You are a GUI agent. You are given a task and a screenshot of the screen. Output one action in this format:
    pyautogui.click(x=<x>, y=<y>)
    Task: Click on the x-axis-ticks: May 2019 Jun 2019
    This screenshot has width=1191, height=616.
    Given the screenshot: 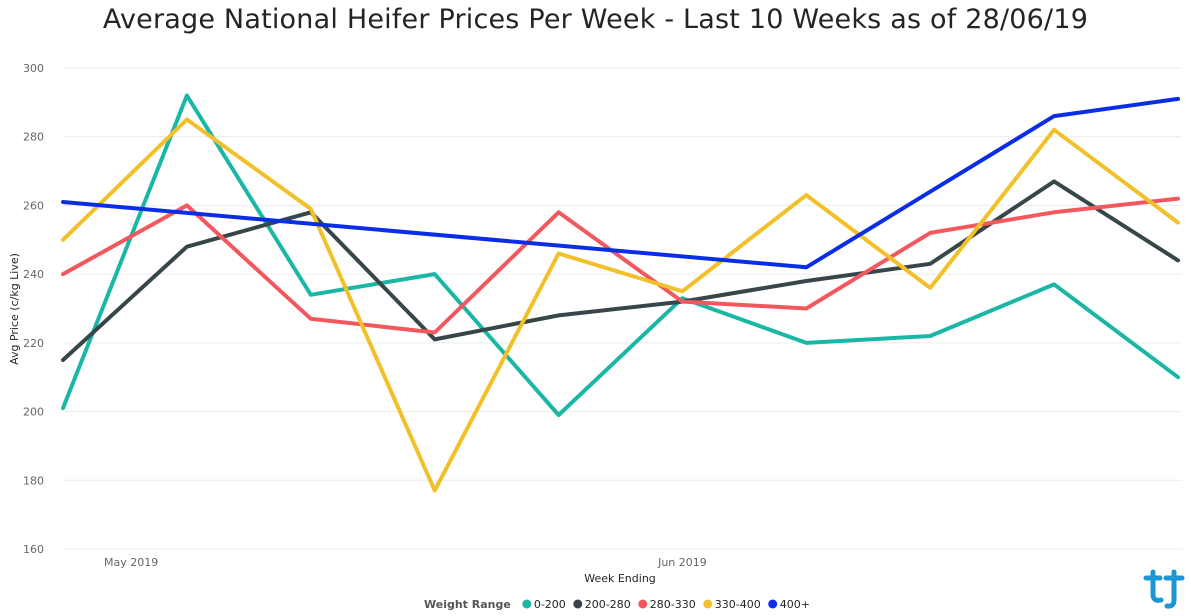 What is the action you would take?
    pyautogui.click(x=405, y=562)
    